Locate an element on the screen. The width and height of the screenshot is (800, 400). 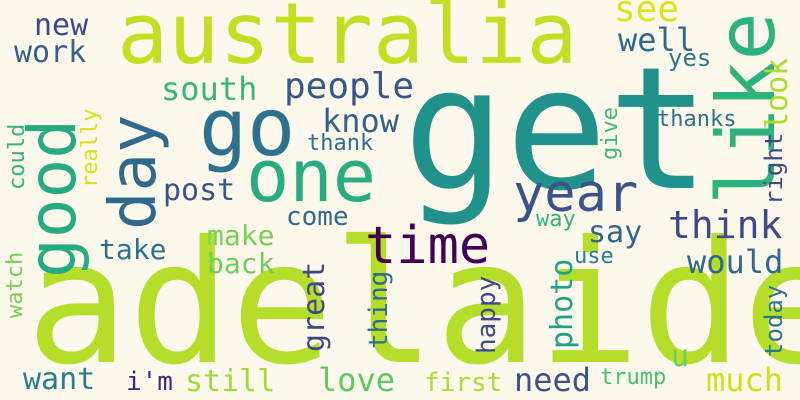
word-could: could is located at coordinates (17, 156).